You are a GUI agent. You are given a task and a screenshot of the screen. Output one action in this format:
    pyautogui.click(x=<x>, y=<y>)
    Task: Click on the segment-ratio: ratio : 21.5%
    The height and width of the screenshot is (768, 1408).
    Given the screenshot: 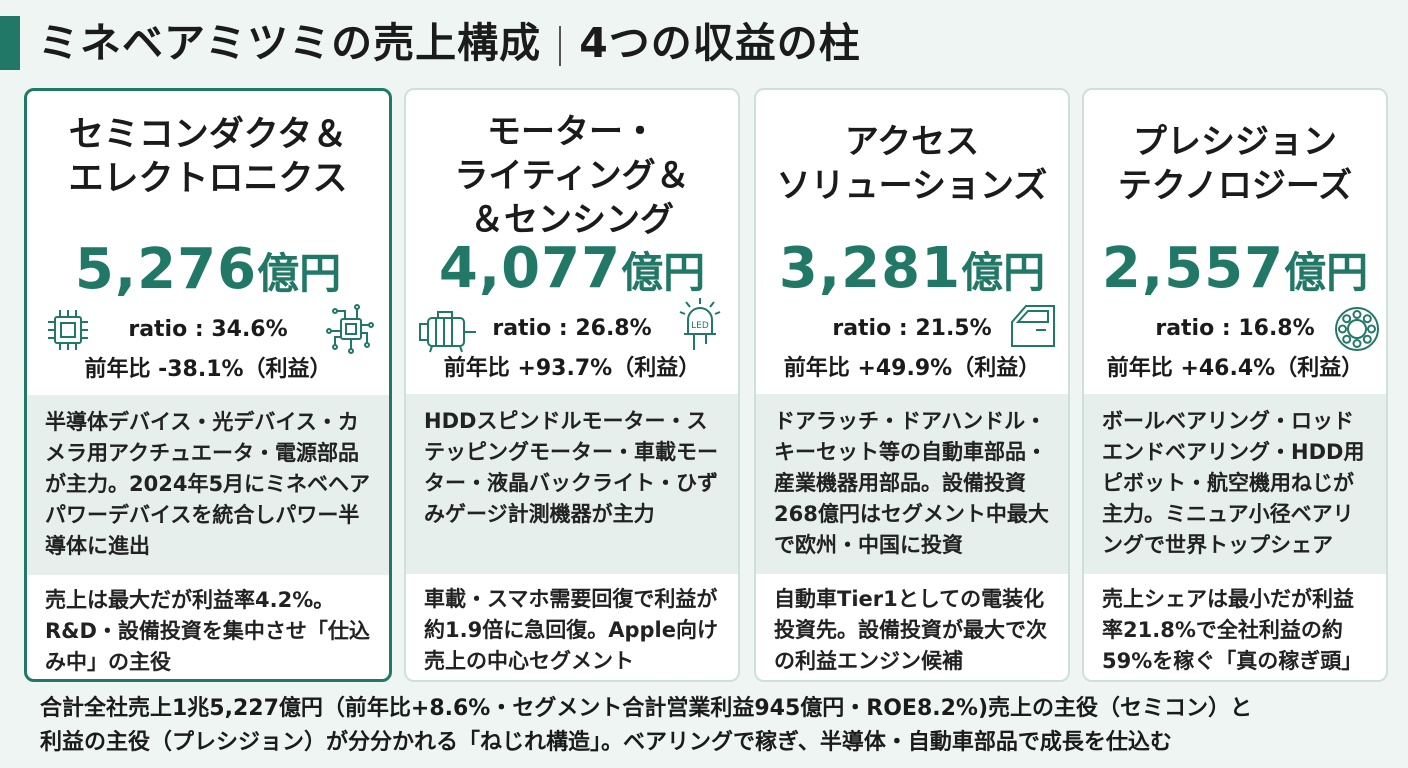 What is the action you would take?
    pyautogui.click(x=912, y=328)
    